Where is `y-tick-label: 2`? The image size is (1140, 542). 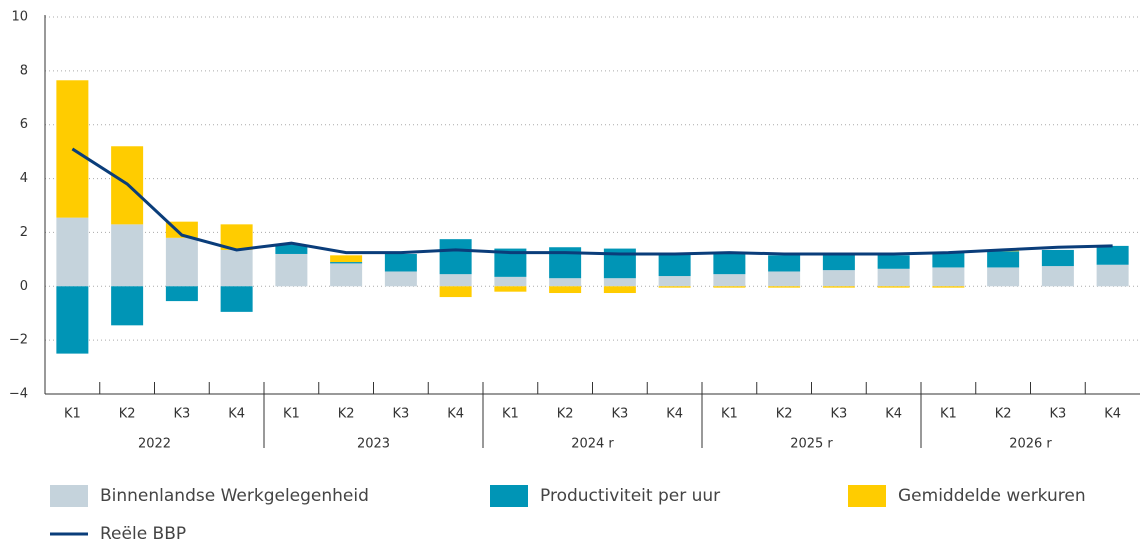
y-tick-label: 2 is located at coordinates (24, 232).